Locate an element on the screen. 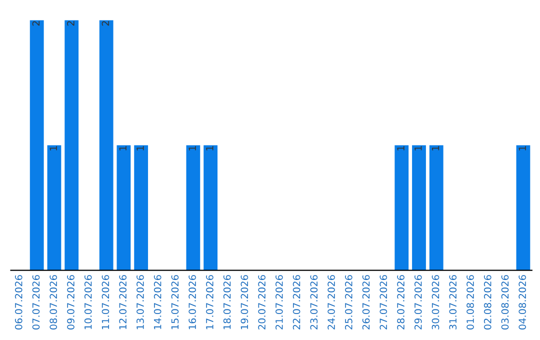 This screenshot has width=540, height=340. x-tick-label: 12.07.2026 is located at coordinates (123, 302).